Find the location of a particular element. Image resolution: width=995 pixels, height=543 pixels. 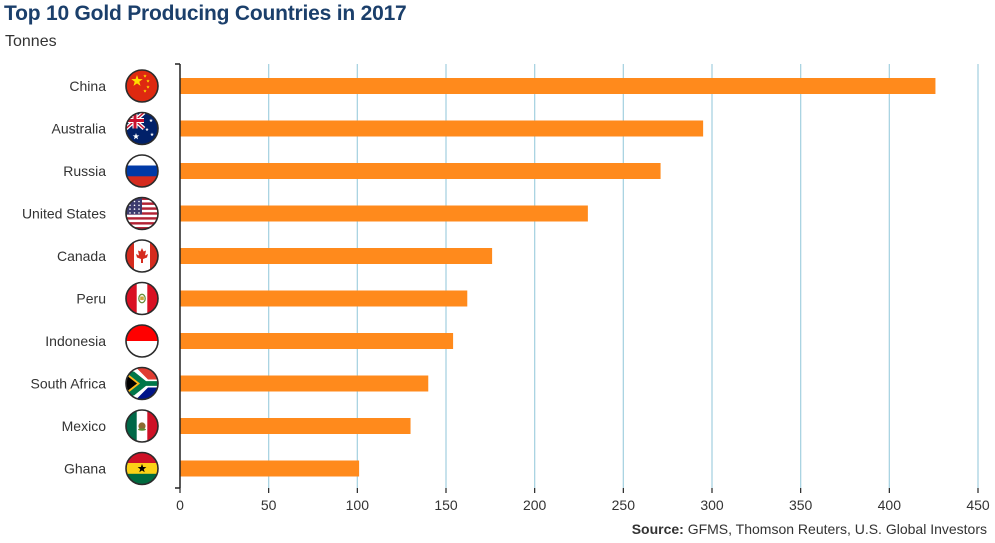

category-label-south-africa: South Africa is located at coordinates (69, 384).